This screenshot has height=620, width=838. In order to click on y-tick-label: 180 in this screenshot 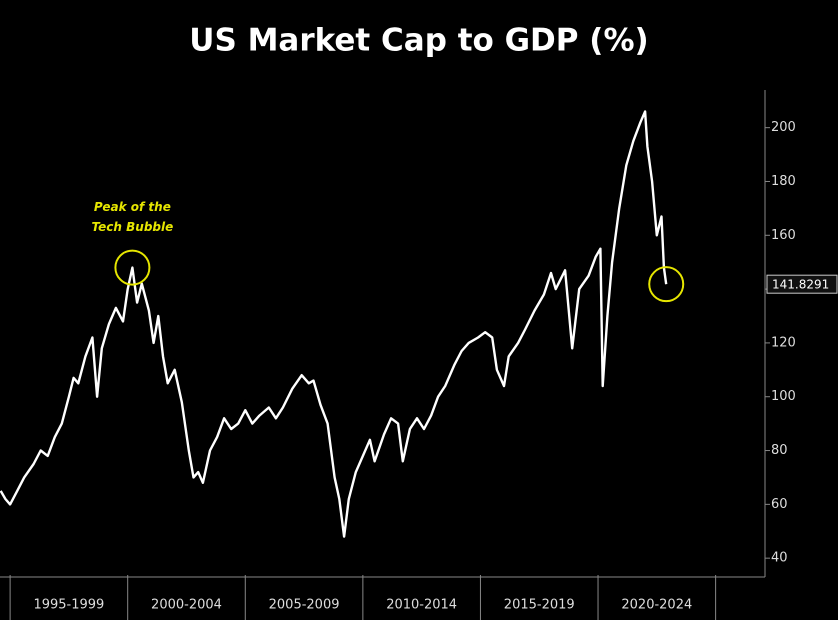, I will do `click(783, 181)`.